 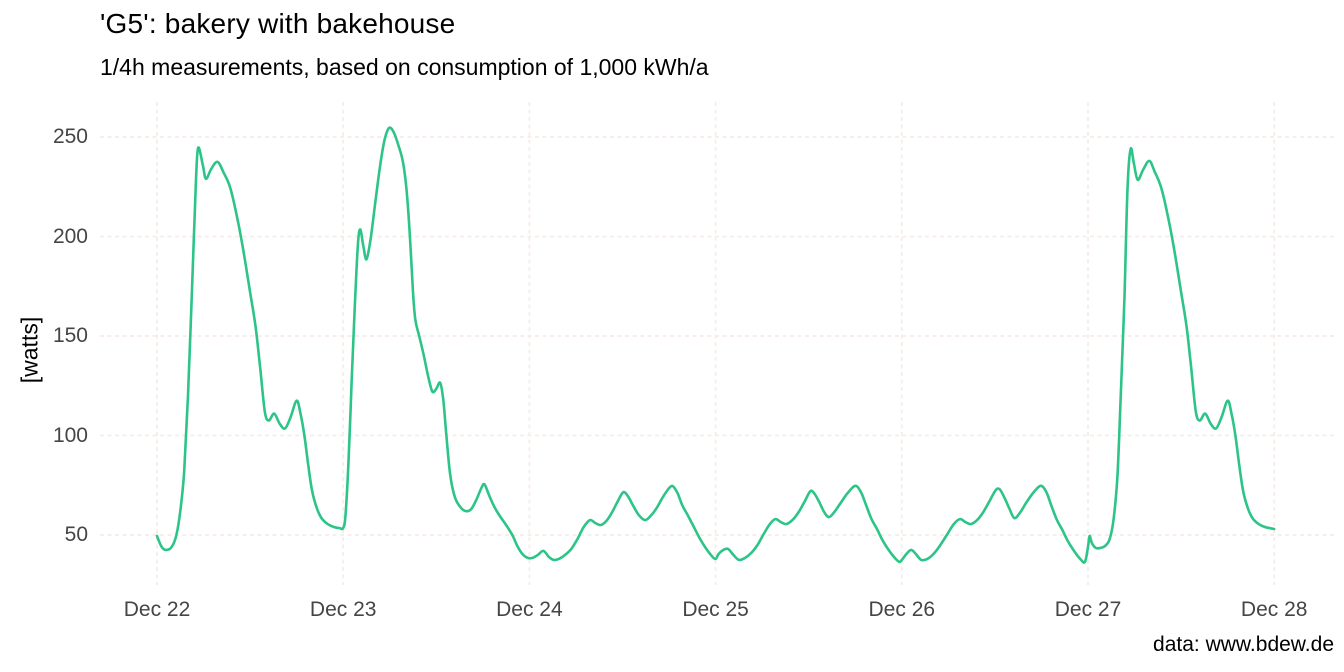 What do you see at coordinates (902, 609) in the screenshot?
I see `x-tick-label-dec-26: Dec 26` at bounding box center [902, 609].